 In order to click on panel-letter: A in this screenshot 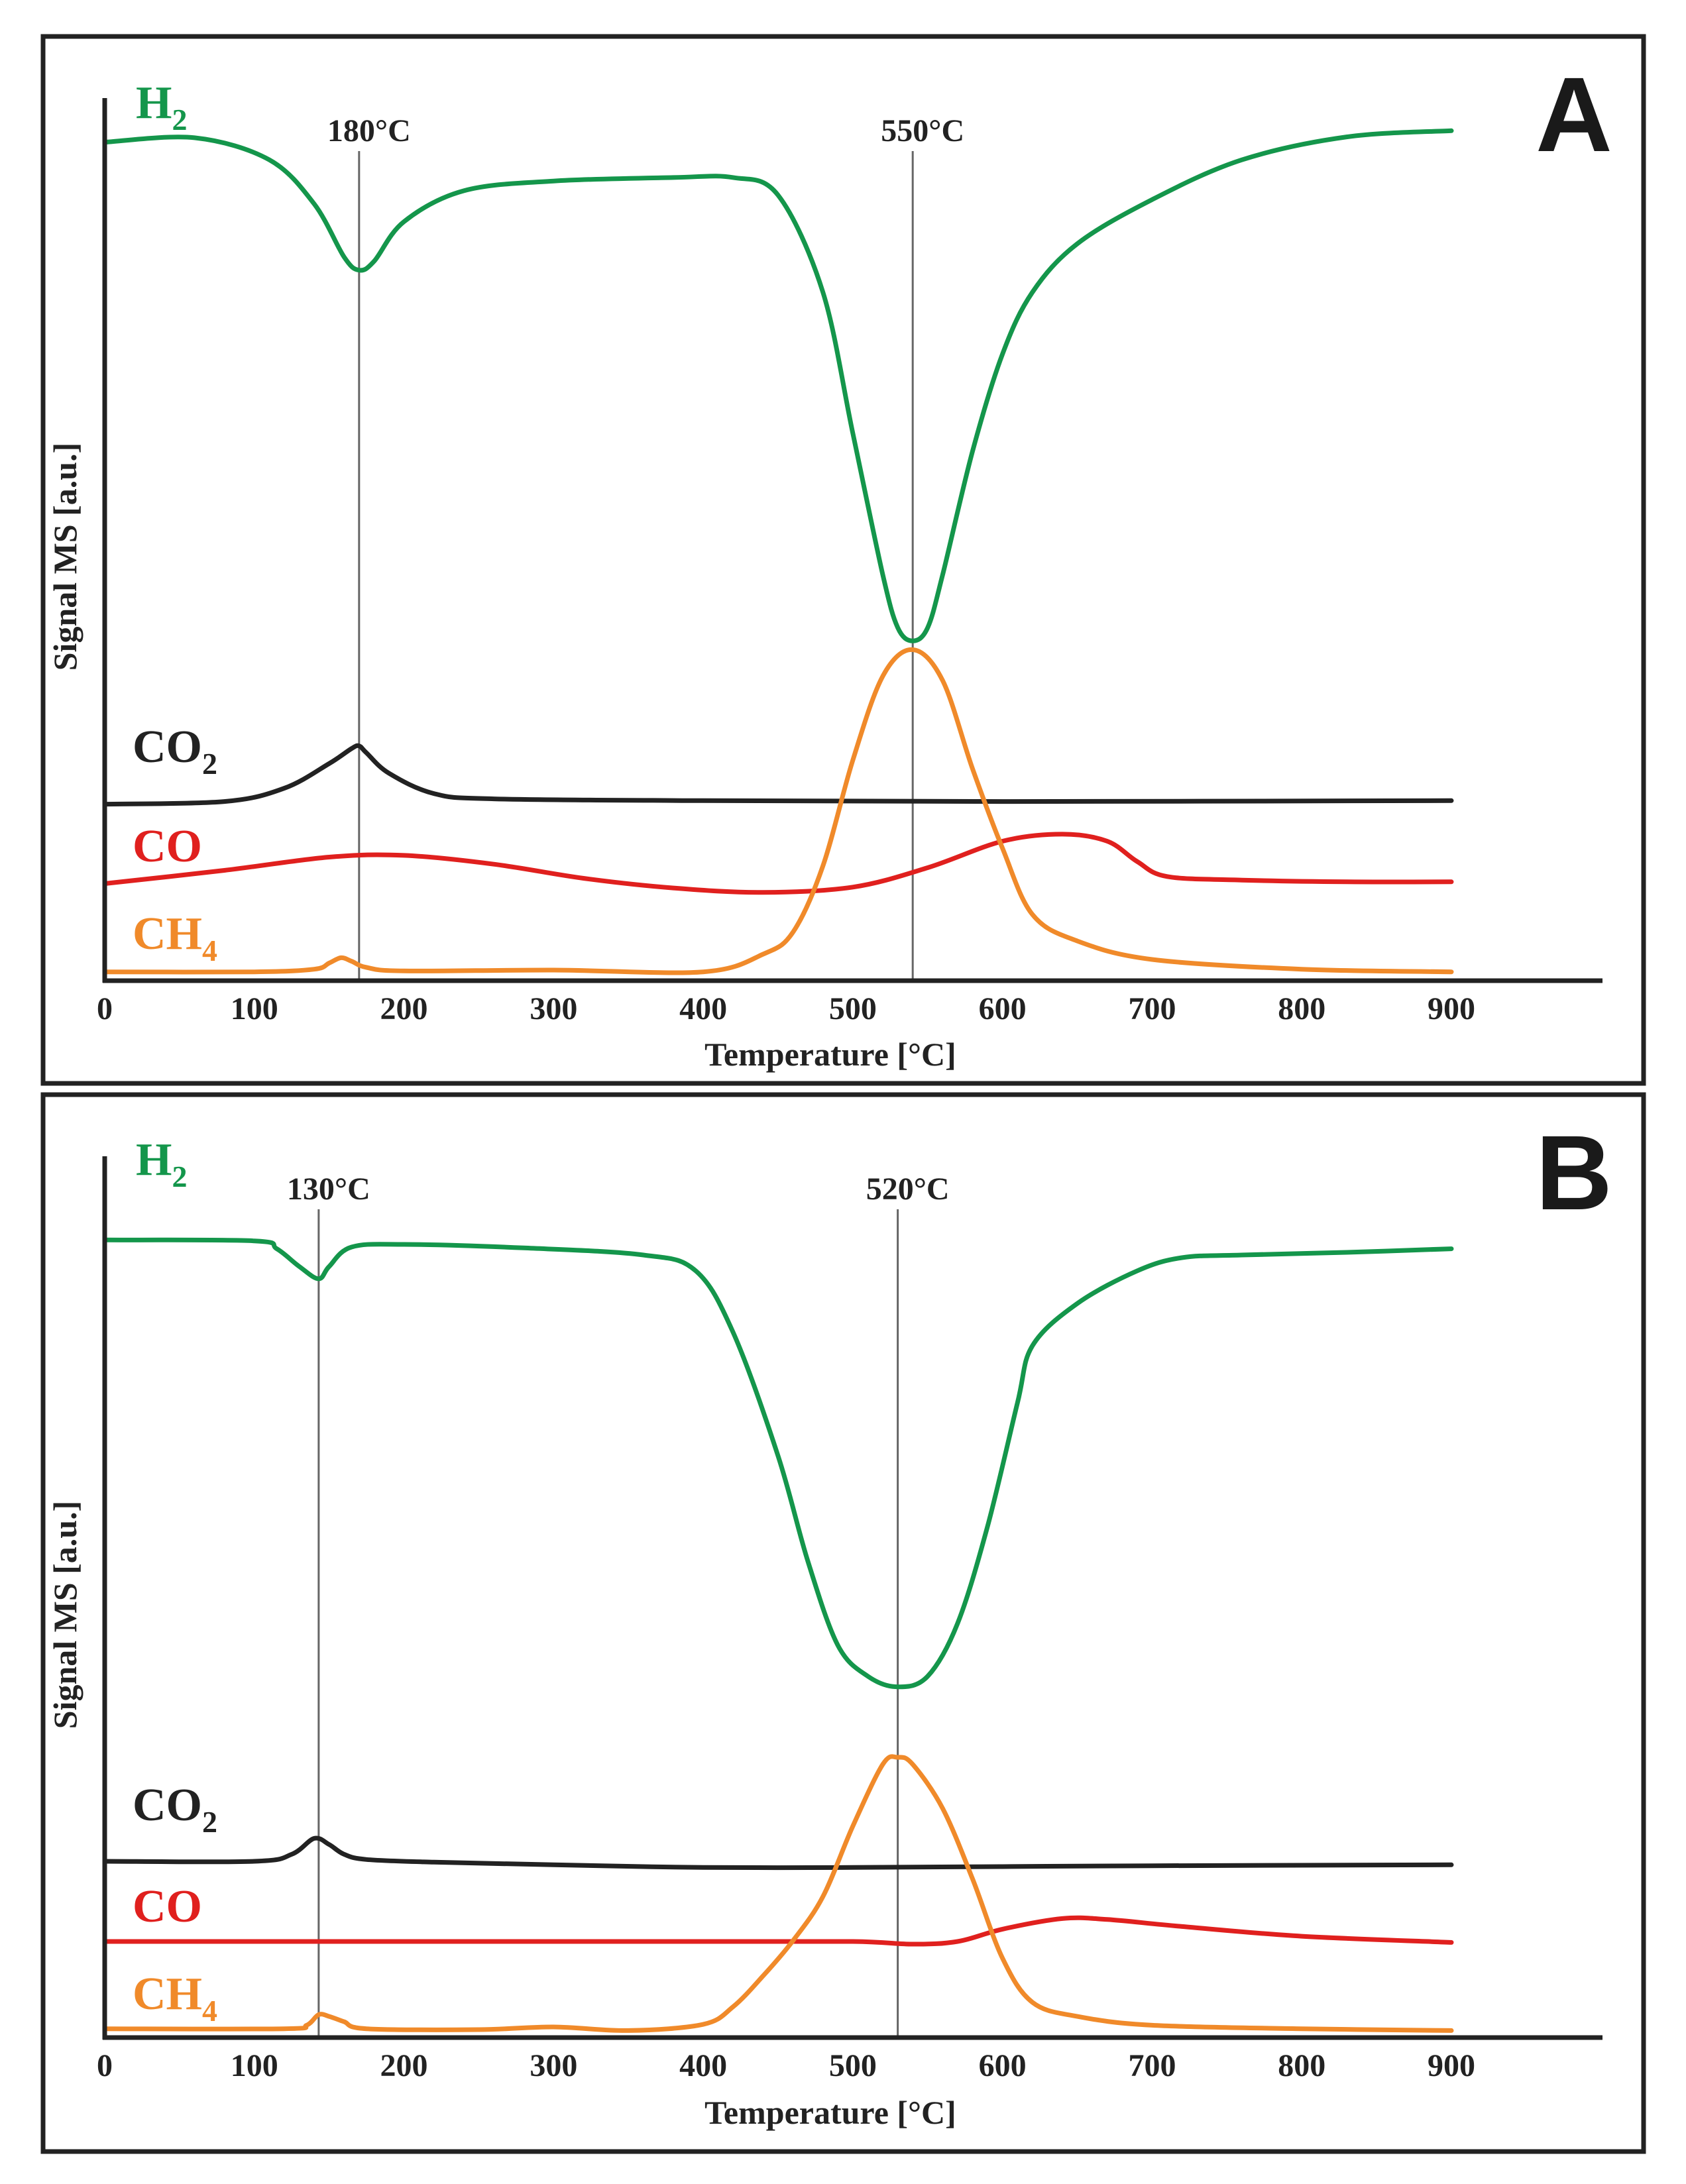, I will do `click(1574, 115)`.